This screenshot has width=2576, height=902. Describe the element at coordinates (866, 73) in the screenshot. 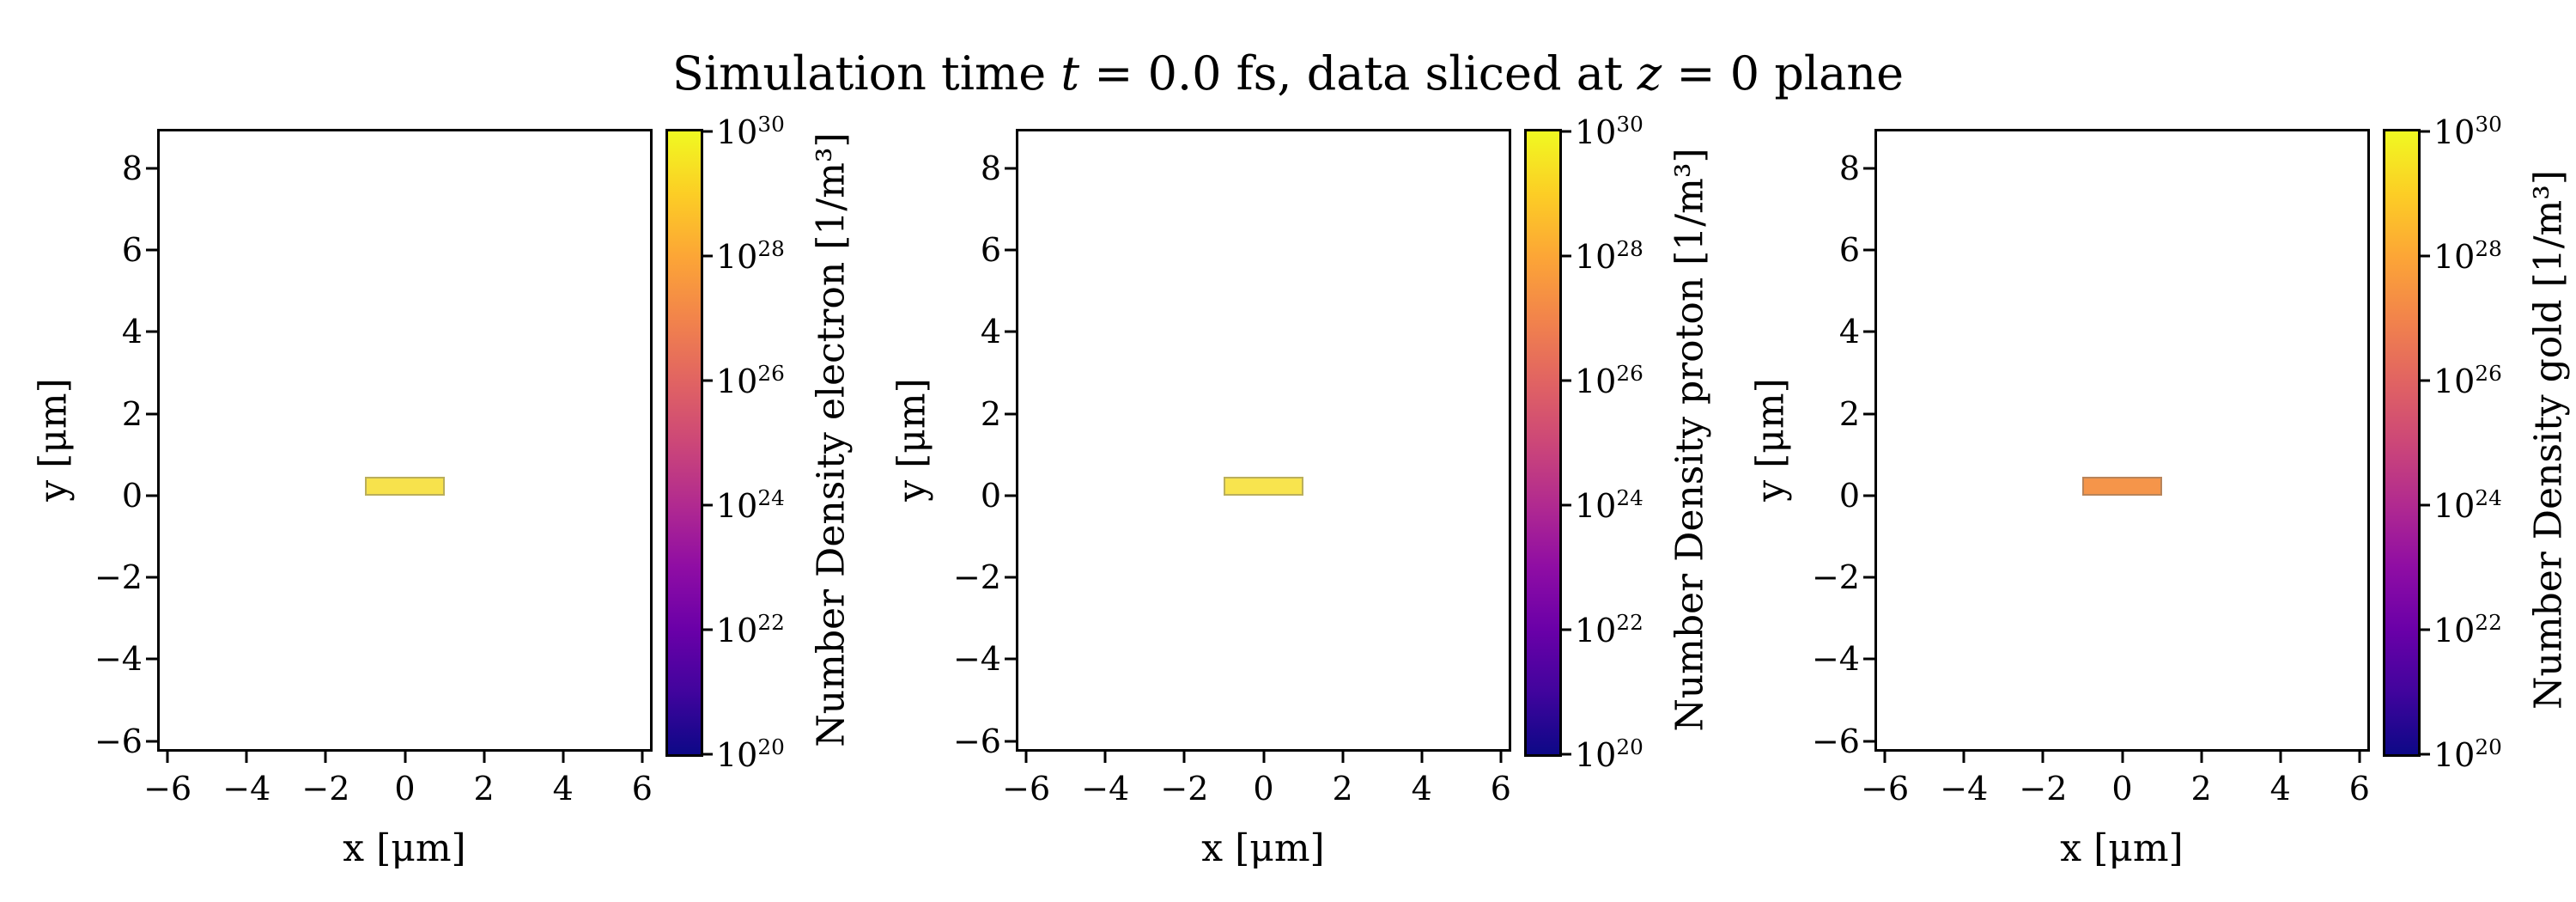

I see `title-text: Simulation time` at that location.